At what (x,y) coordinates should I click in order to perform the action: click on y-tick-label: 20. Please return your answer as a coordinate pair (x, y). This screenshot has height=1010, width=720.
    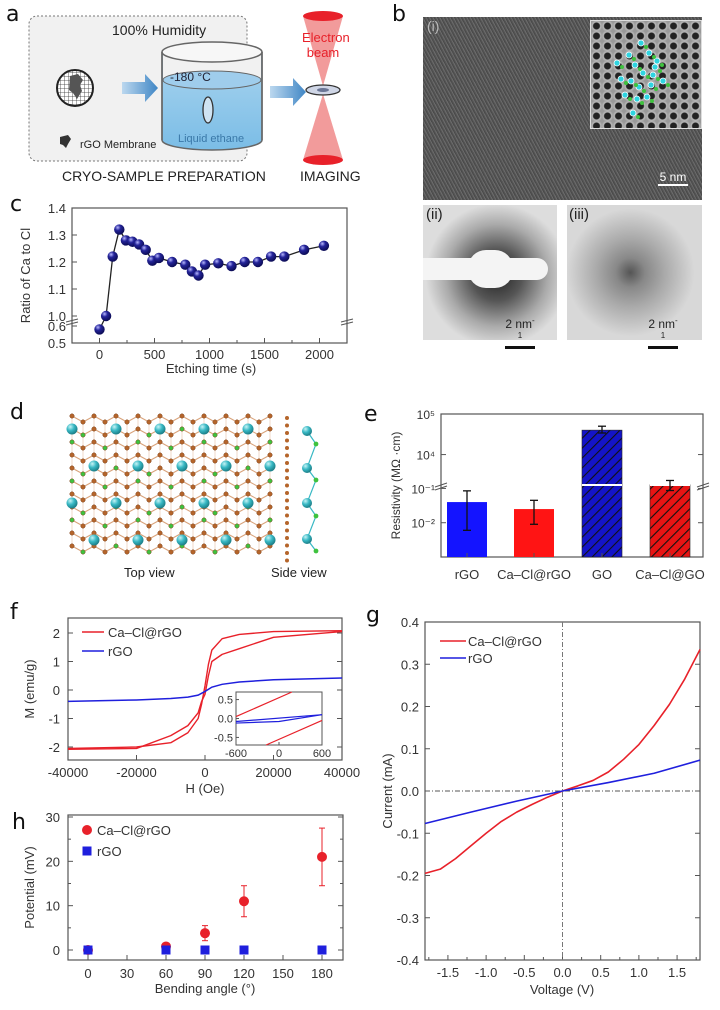
    Looking at the image, I should click on (53, 861).